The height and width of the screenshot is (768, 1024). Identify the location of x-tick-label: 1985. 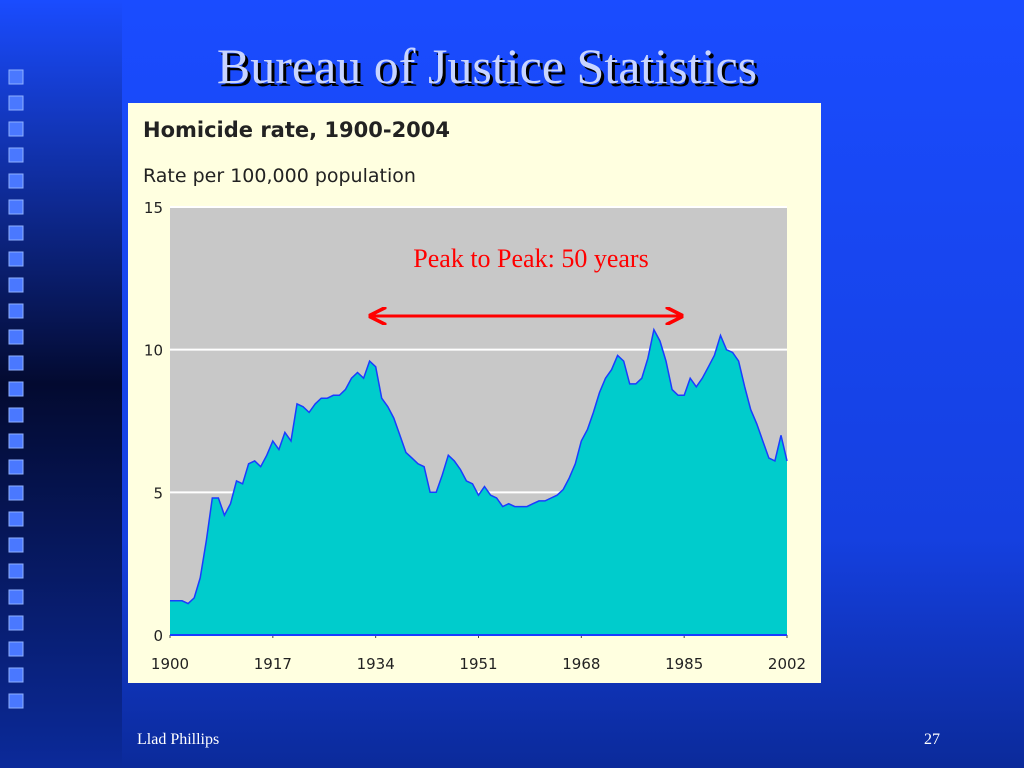
(684, 664).